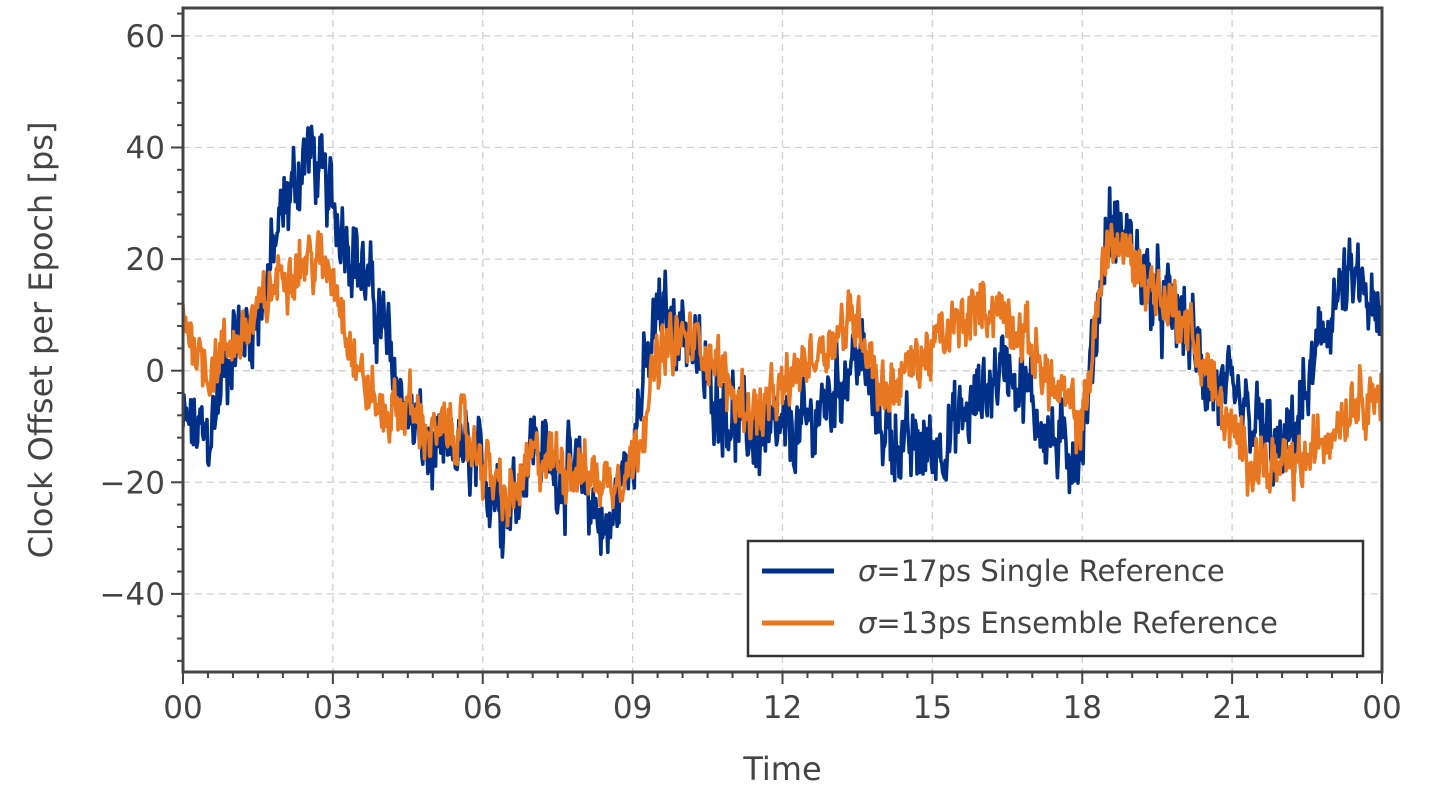 The height and width of the screenshot is (785, 1432). I want to click on legend-entry-single-reference: σ=17ps Single Reference, so click(1041, 571).